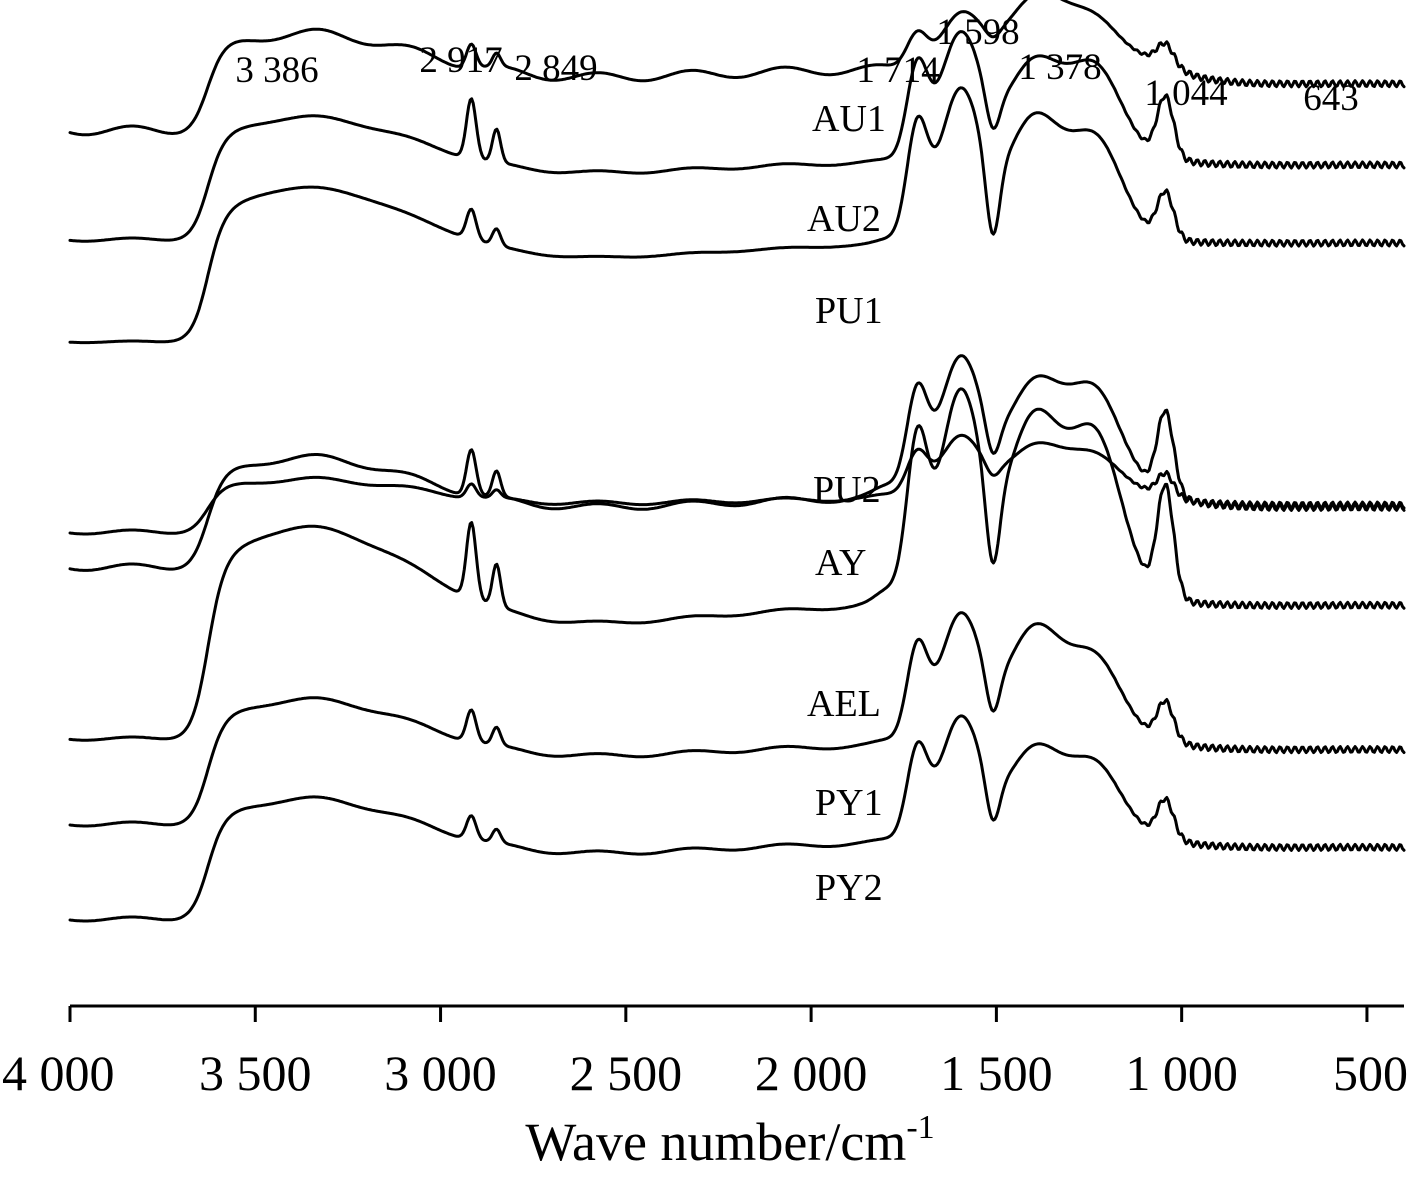 This screenshot has height=1181, width=1412. I want to click on peak-label-6: 1 044, so click(1185, 93).